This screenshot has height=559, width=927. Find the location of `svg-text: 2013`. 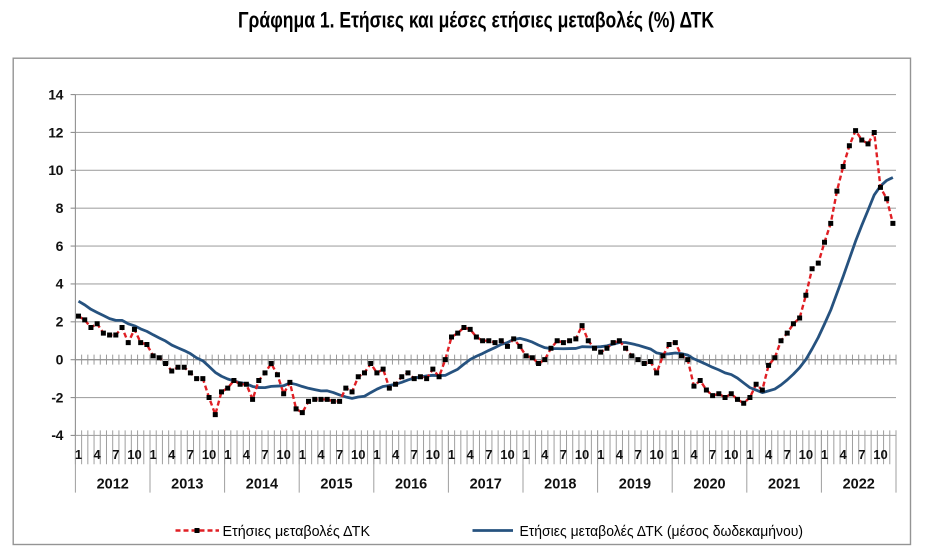

svg-text: 2013 is located at coordinates (187, 485).